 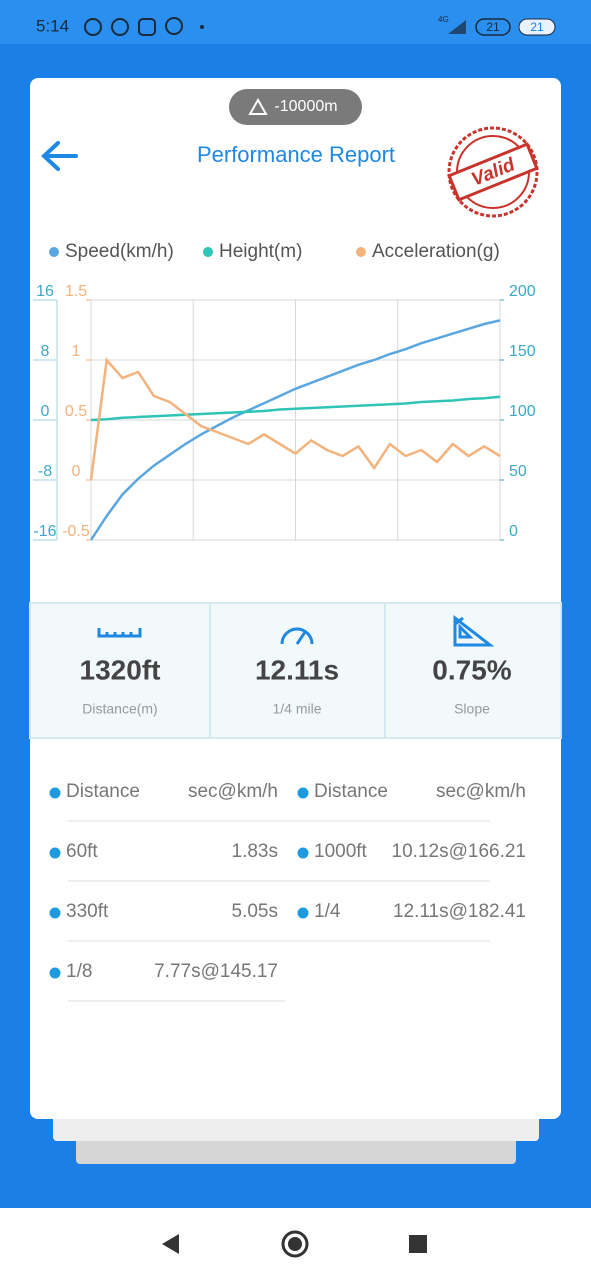 I want to click on y-tick-label: 16, so click(x=45, y=291).